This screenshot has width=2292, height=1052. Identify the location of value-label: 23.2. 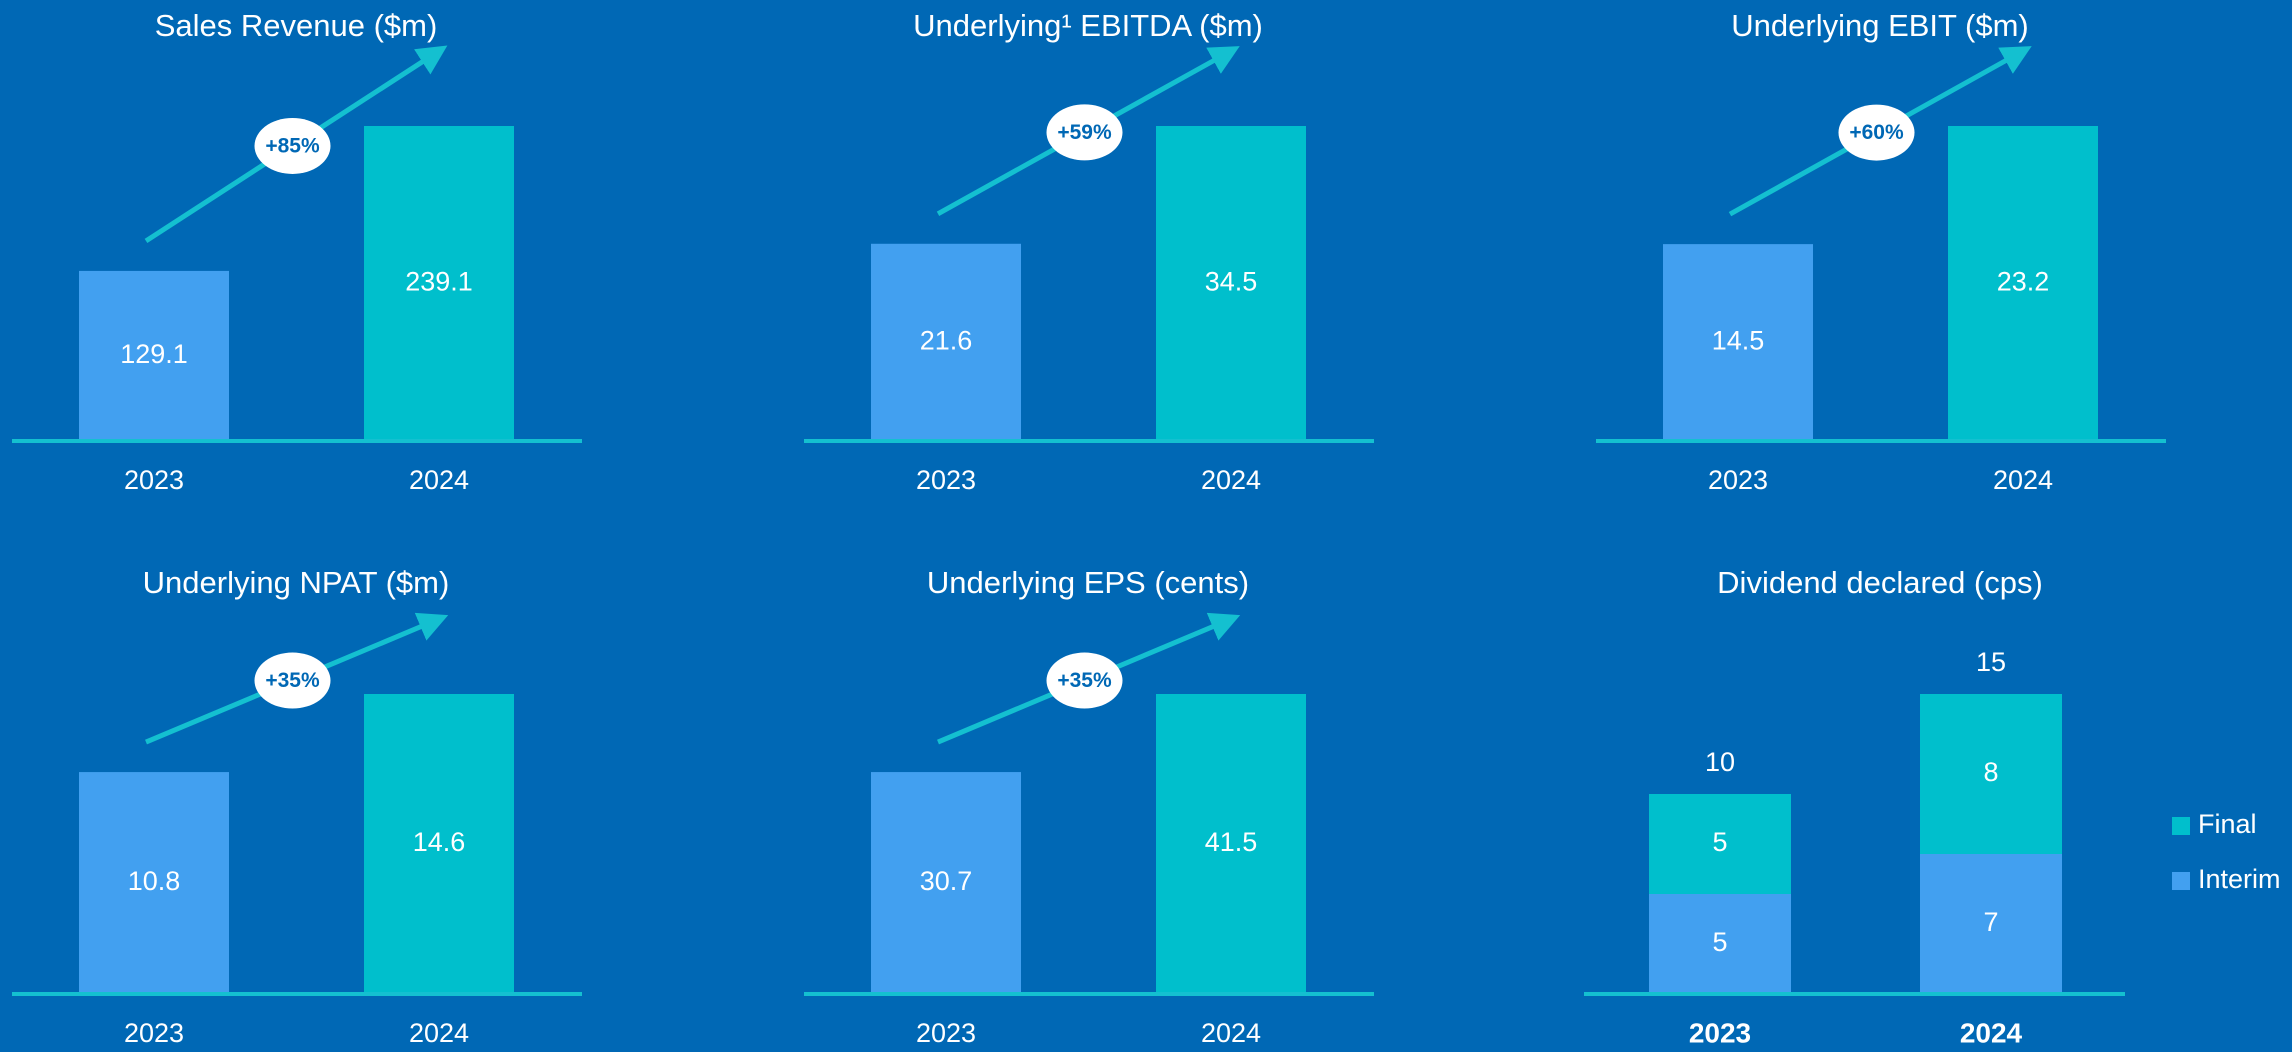
(2023, 282).